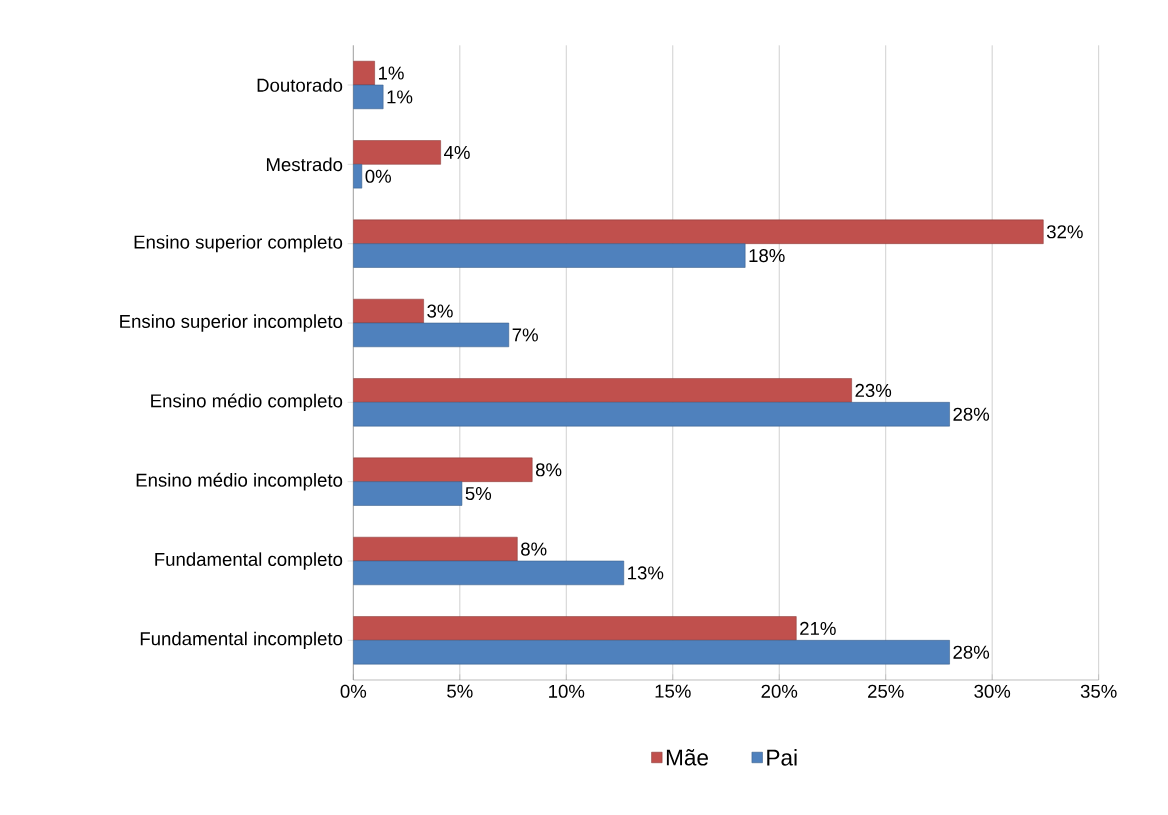 This screenshot has width=1168, height=815. Describe the element at coordinates (687, 757) in the screenshot. I see `legend-label: Mãe` at that location.